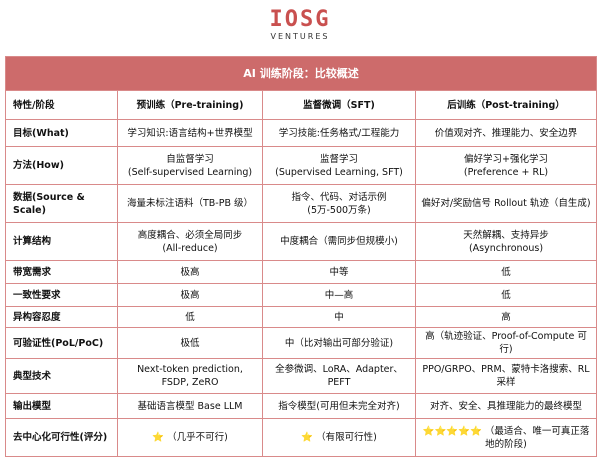  I want to click on table-cell: PPO/GRPO、PRM、蒙特卡洛搜索、RL 采样, so click(506, 376).